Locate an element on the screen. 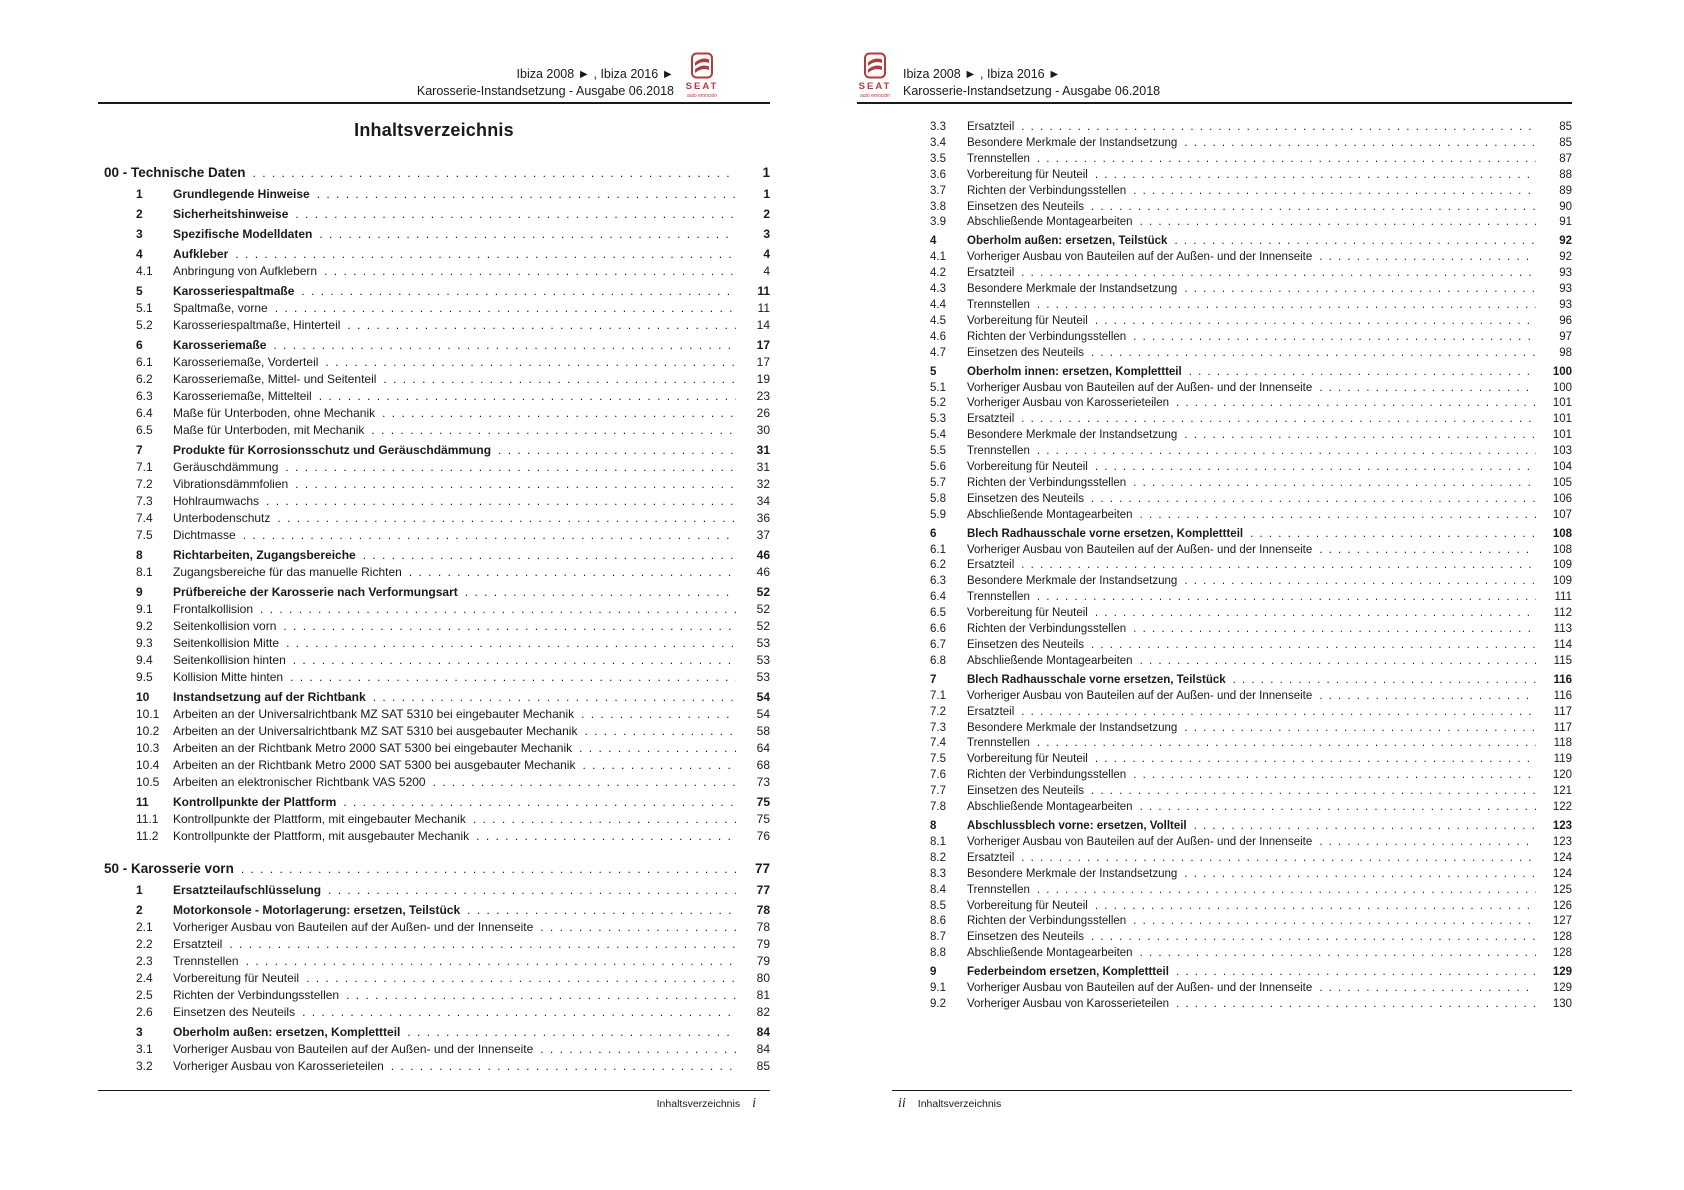 Image resolution: width=1684 pixels, height=1190 pixels. toc-entry-number: 5.5 is located at coordinates (938, 451).